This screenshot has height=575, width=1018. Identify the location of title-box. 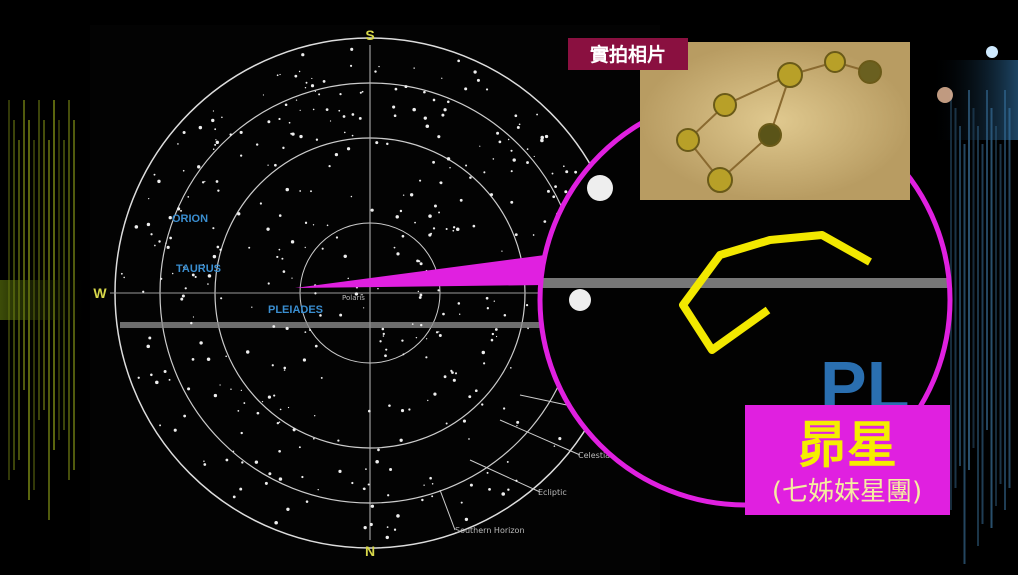
(847, 460).